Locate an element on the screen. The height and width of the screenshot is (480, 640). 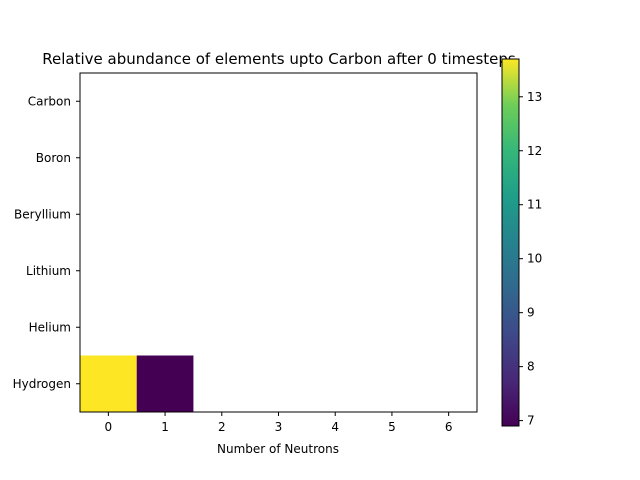
colorbar-tick-label-11: 11 is located at coordinates (534, 205).